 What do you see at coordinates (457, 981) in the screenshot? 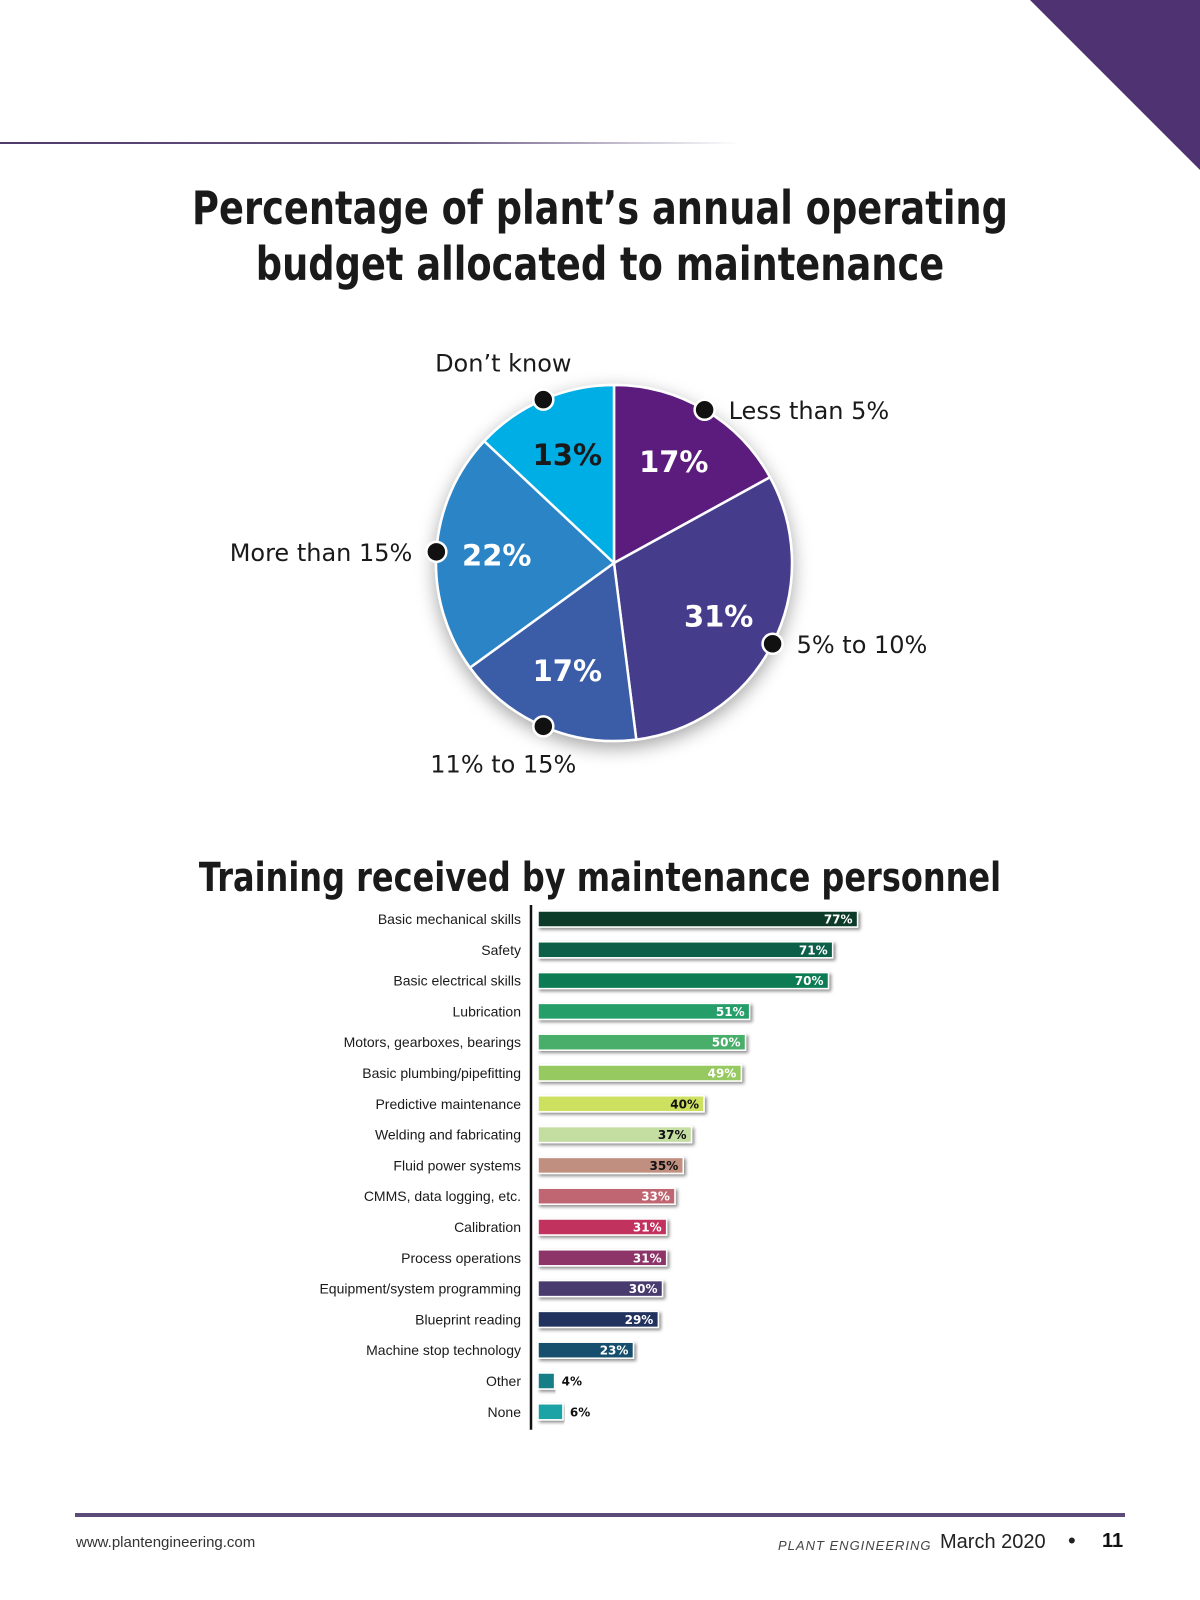
I see `bar-category-label: Basic electrical skills` at bounding box center [457, 981].